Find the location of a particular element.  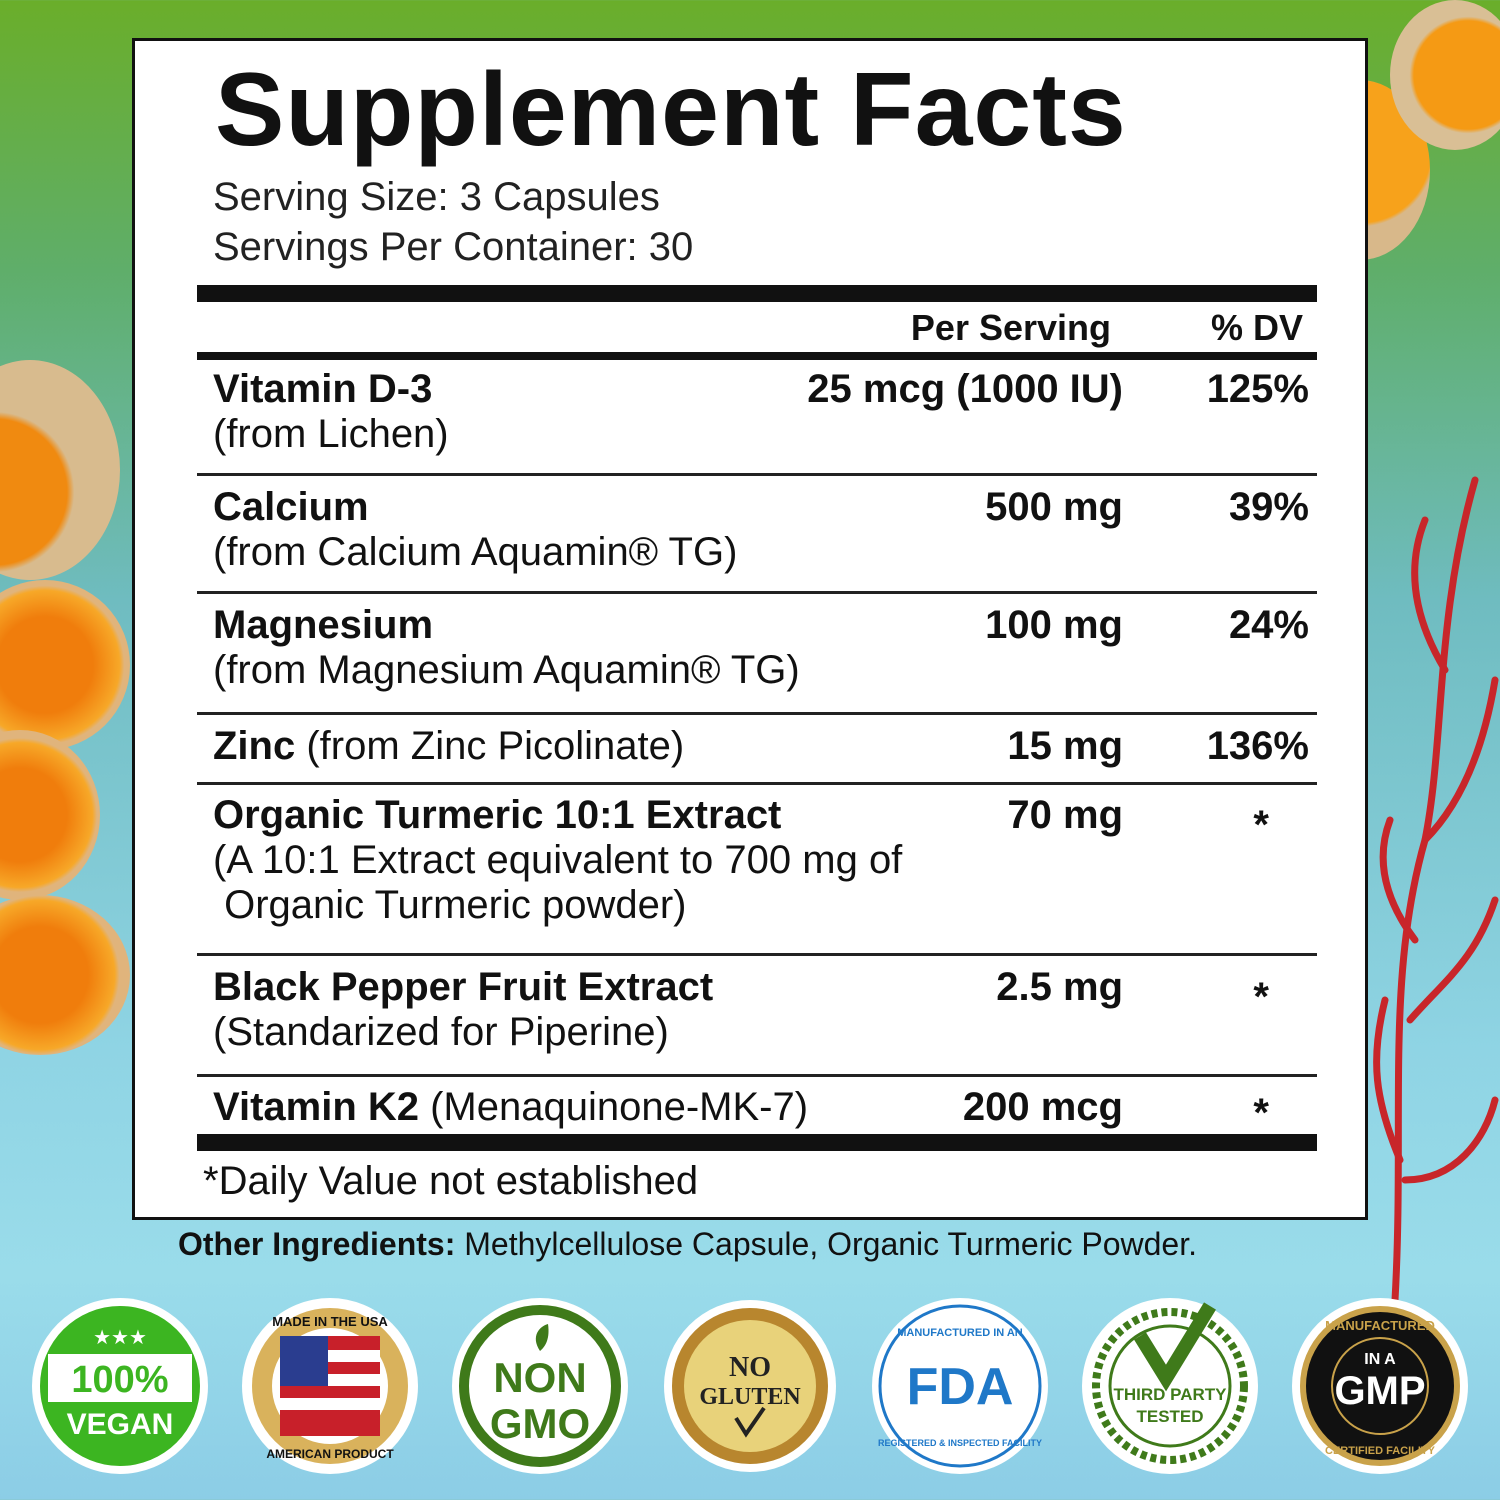

nutrient-row: Calcium (from Calcium Aquamin® TG) is located at coordinates (475, 529).